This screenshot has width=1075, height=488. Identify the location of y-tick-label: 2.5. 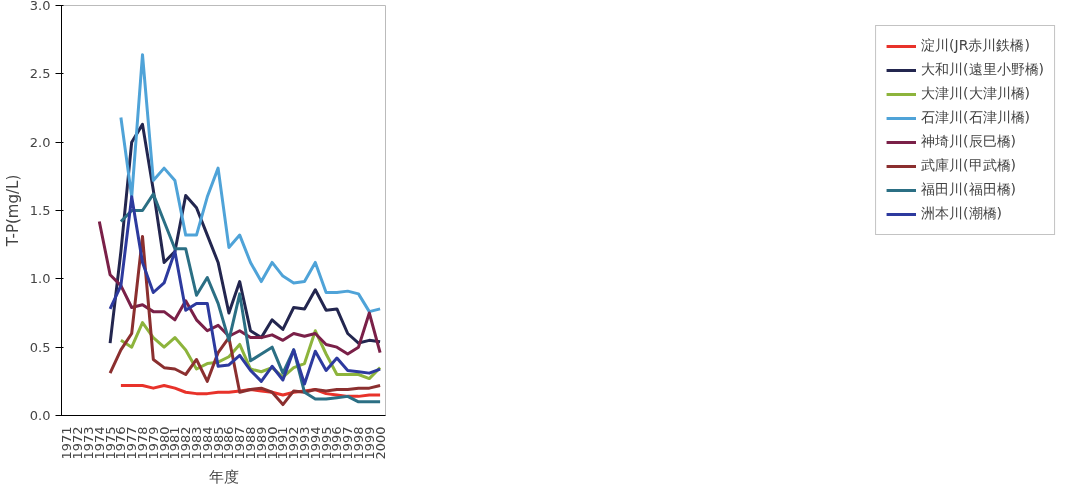
(40, 74).